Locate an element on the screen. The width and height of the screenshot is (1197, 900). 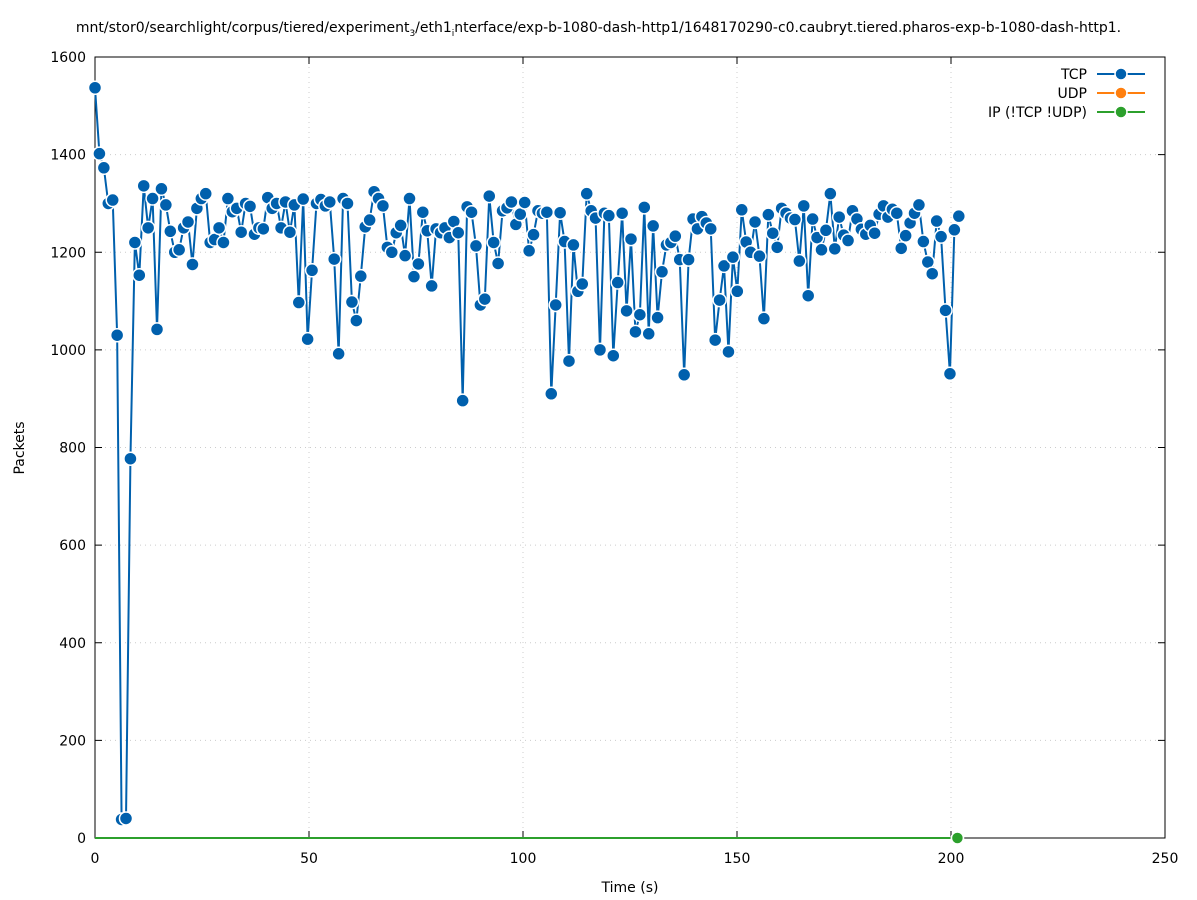
legend: TCP UDP IP (!TCP !UDP) is located at coordinates (1066, 94).